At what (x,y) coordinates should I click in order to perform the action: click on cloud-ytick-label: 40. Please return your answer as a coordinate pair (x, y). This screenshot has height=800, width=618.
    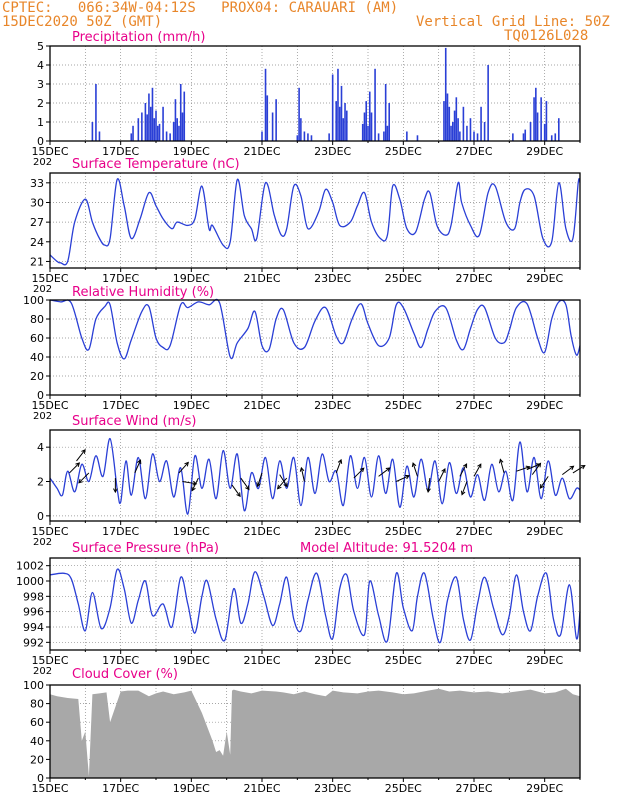
    Looking at the image, I should click on (37, 741).